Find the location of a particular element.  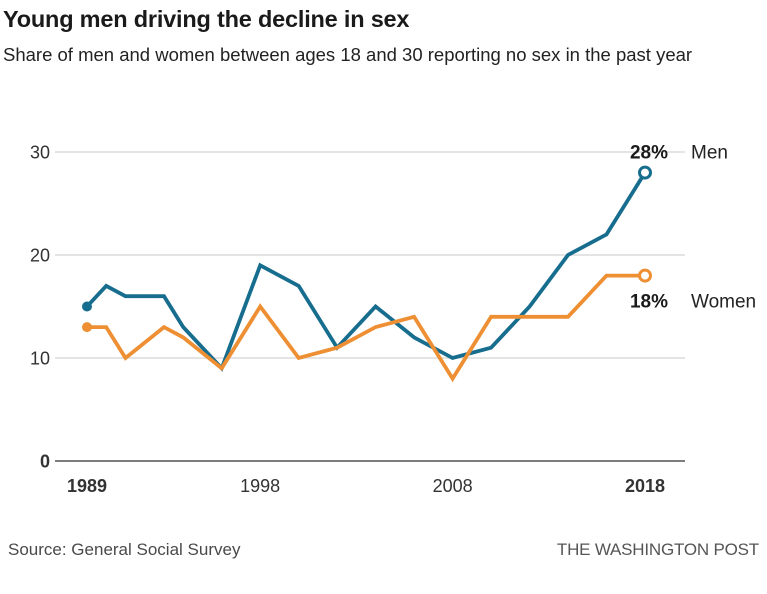

men-series-label: Men is located at coordinates (709, 153).